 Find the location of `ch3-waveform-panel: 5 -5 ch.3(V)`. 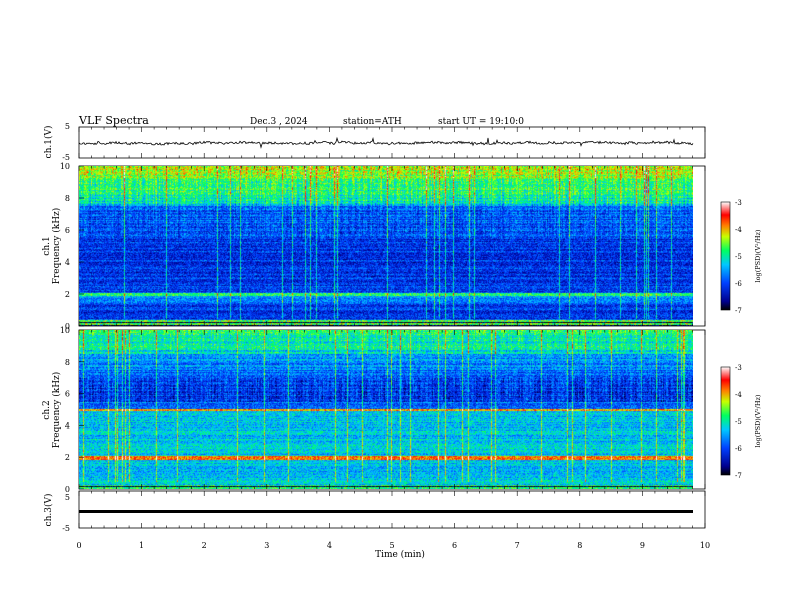

ch3-waveform-panel: 5 -5 ch.3(V) is located at coordinates (374, 511).